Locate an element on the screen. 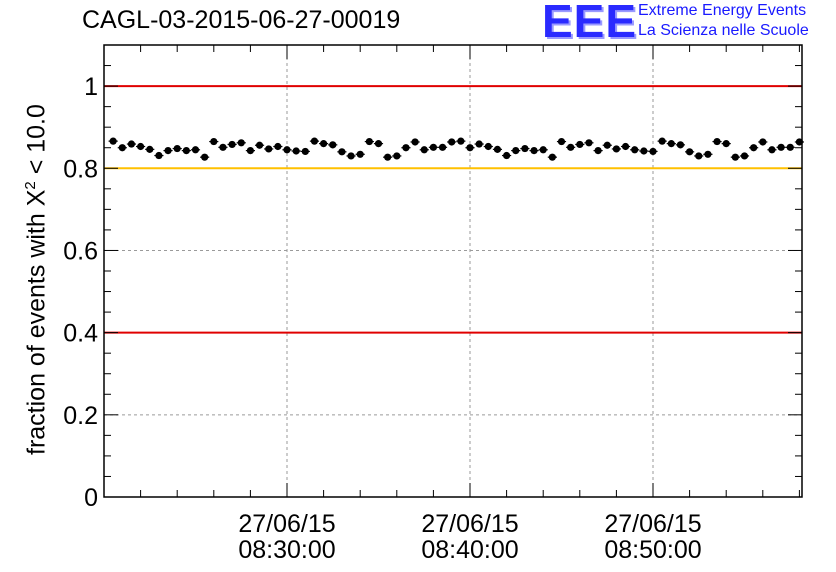 Image resolution: width=836 pixels, height=572 pixels. y-tick-label: 1 is located at coordinates (91, 87).